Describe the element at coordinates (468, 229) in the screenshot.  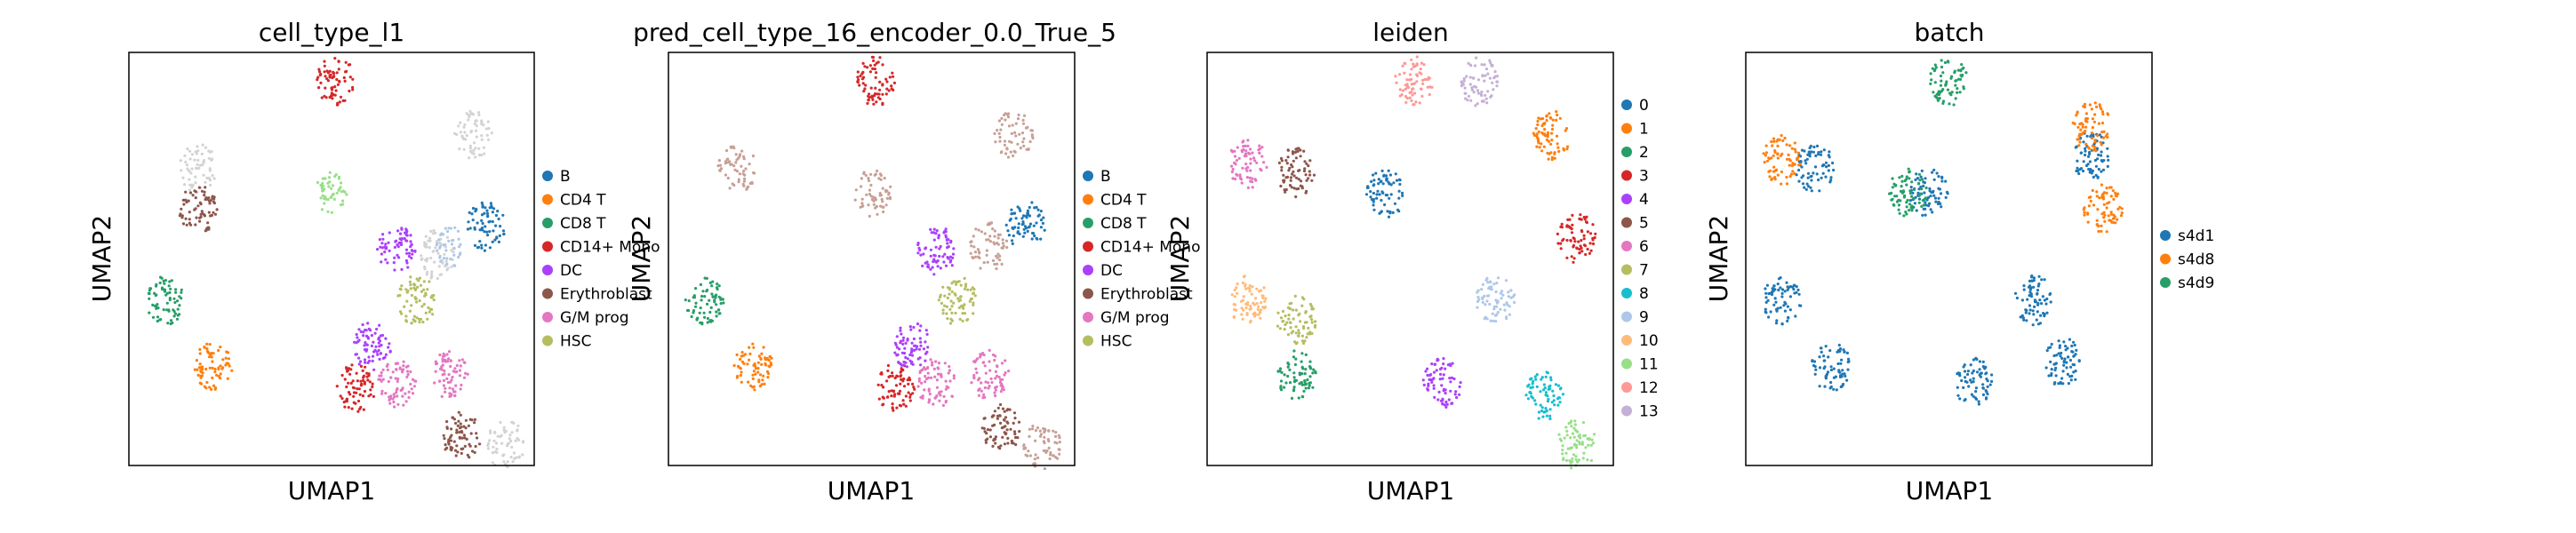
I see `point-b` at that location.